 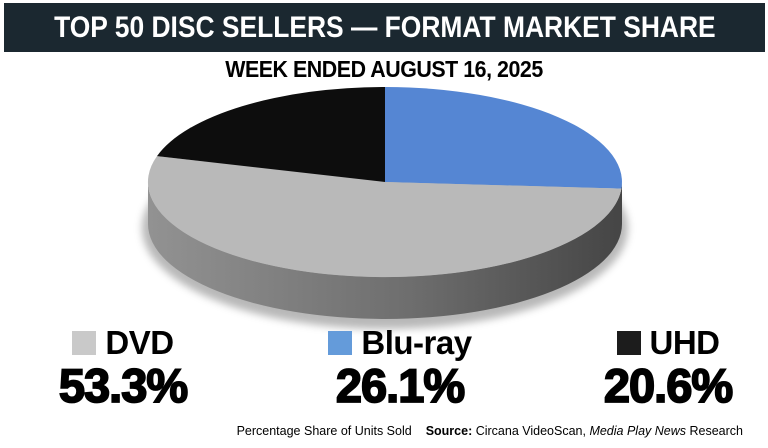 I want to click on legend-item-dvd: DVD 53.3%, so click(x=123, y=369).